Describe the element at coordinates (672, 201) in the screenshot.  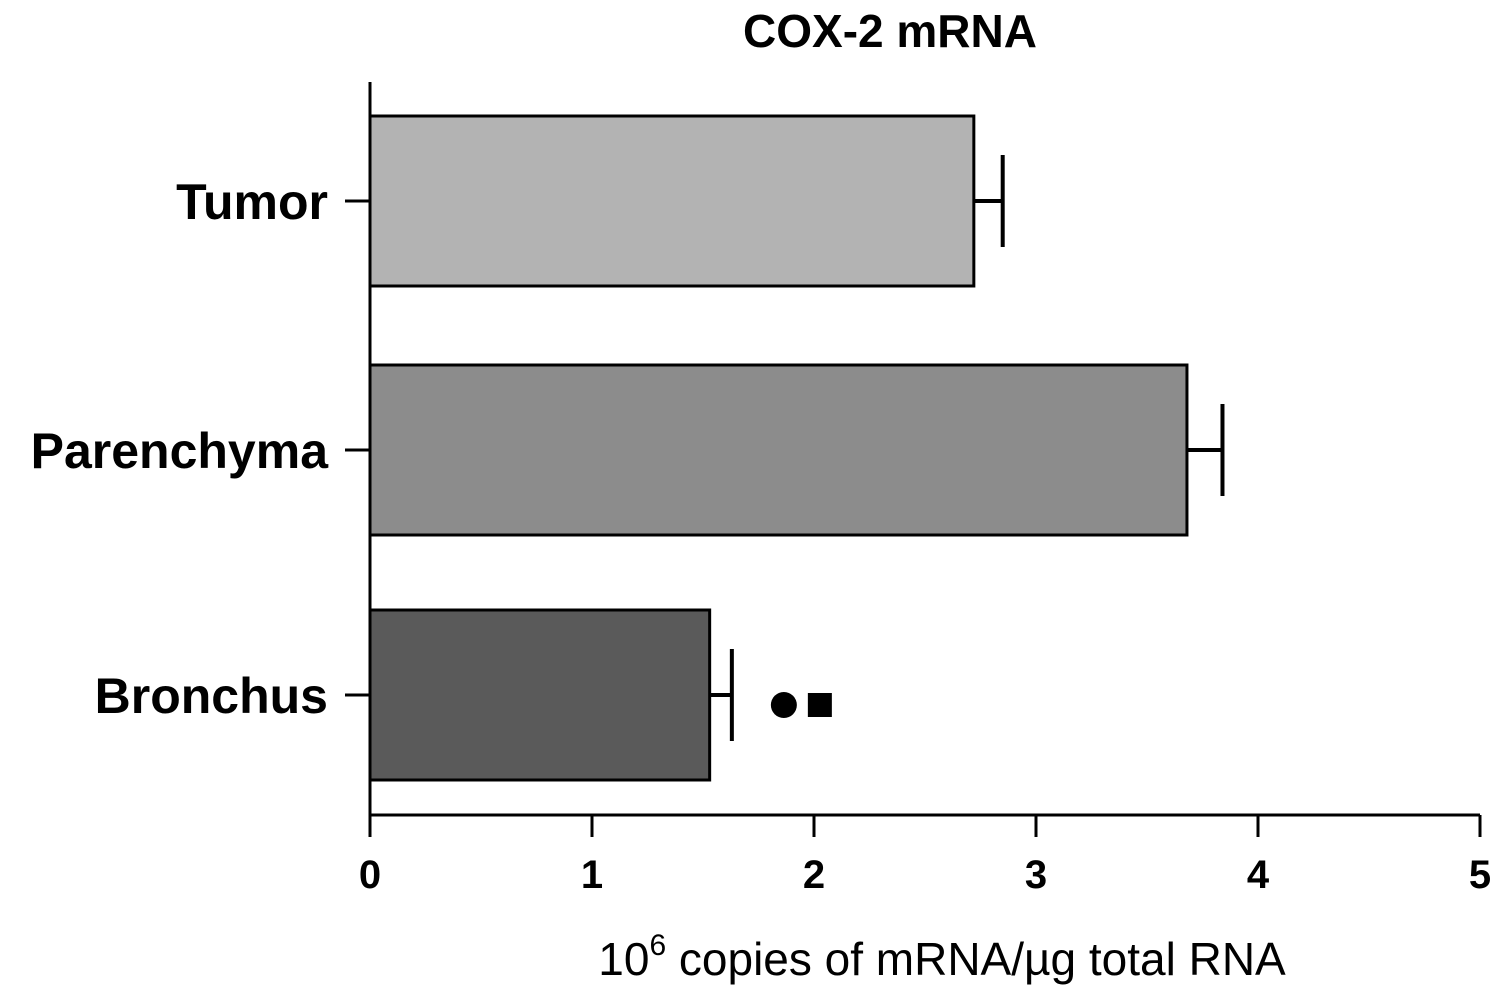
I see `bar-tumor` at that location.